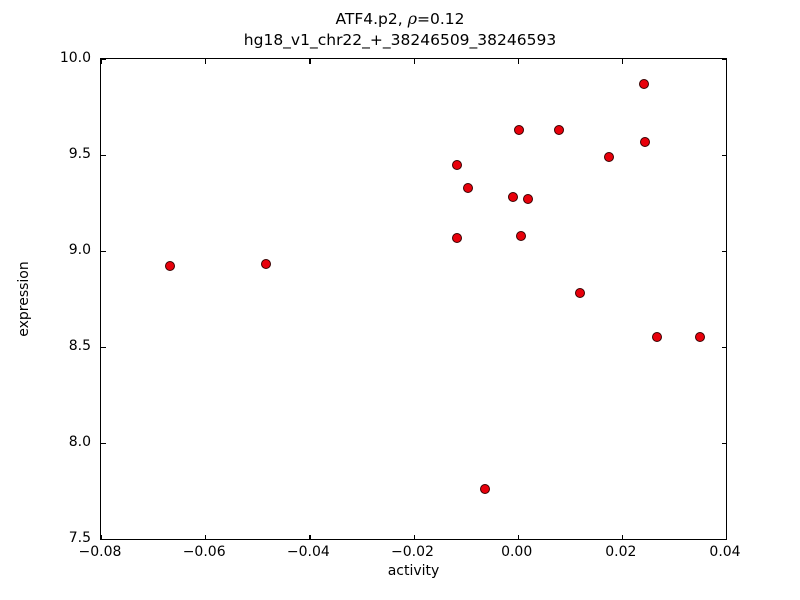  I want to click on chart-title-line-1: ATF4.p2, ρ=0.12, so click(400, 19).